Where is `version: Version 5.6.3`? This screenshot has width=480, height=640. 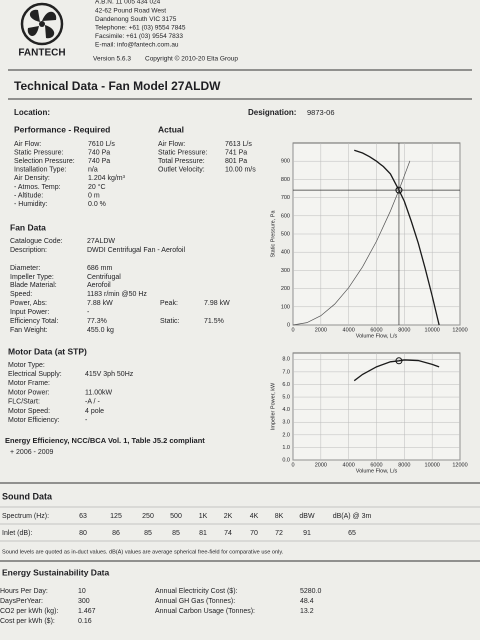 version: Version 5.6.3 is located at coordinates (112, 59).